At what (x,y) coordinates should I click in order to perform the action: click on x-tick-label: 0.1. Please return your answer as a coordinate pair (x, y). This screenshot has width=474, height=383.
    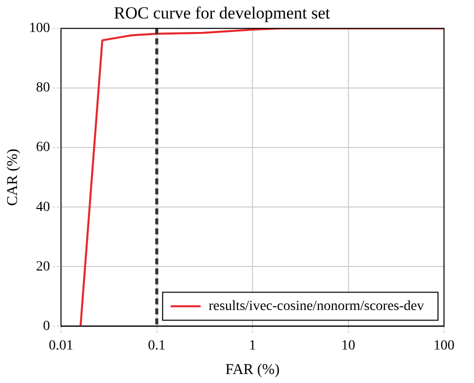
    Looking at the image, I should click on (157, 346).